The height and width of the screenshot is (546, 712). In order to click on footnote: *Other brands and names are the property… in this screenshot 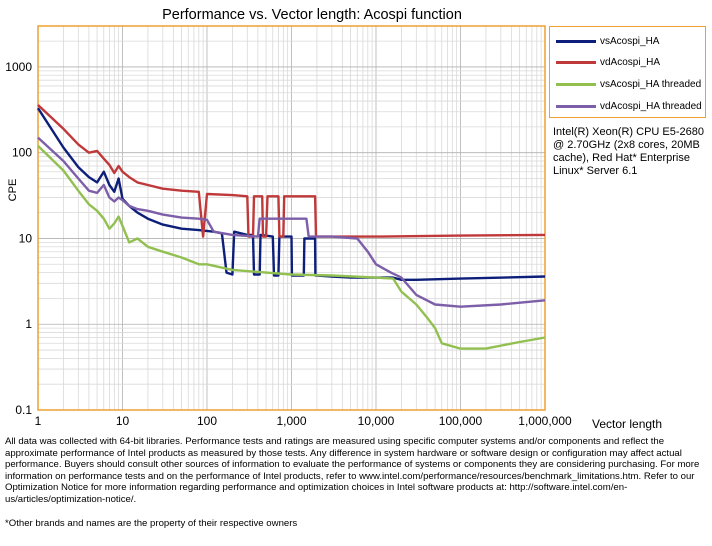, I will do `click(151, 523)`.